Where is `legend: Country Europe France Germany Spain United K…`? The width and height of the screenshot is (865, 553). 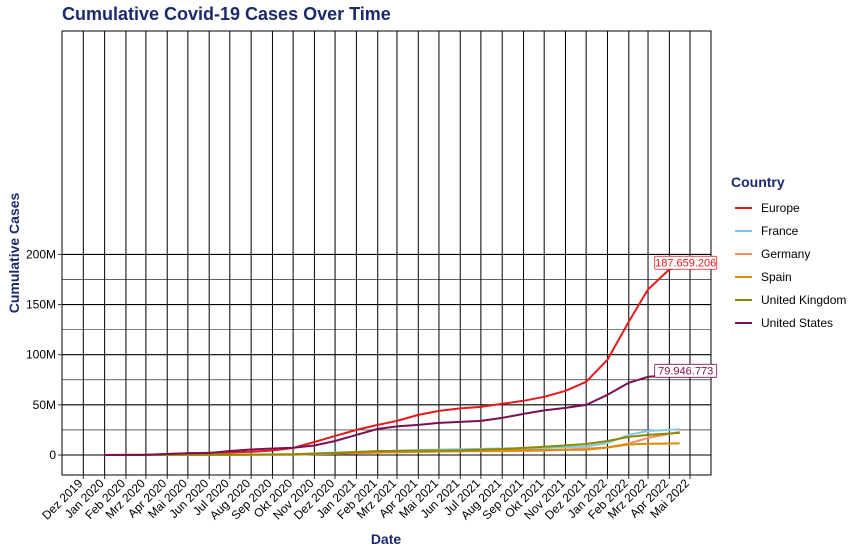 legend: Country Europe France Germany Spain United K… is located at coordinates (788, 252).